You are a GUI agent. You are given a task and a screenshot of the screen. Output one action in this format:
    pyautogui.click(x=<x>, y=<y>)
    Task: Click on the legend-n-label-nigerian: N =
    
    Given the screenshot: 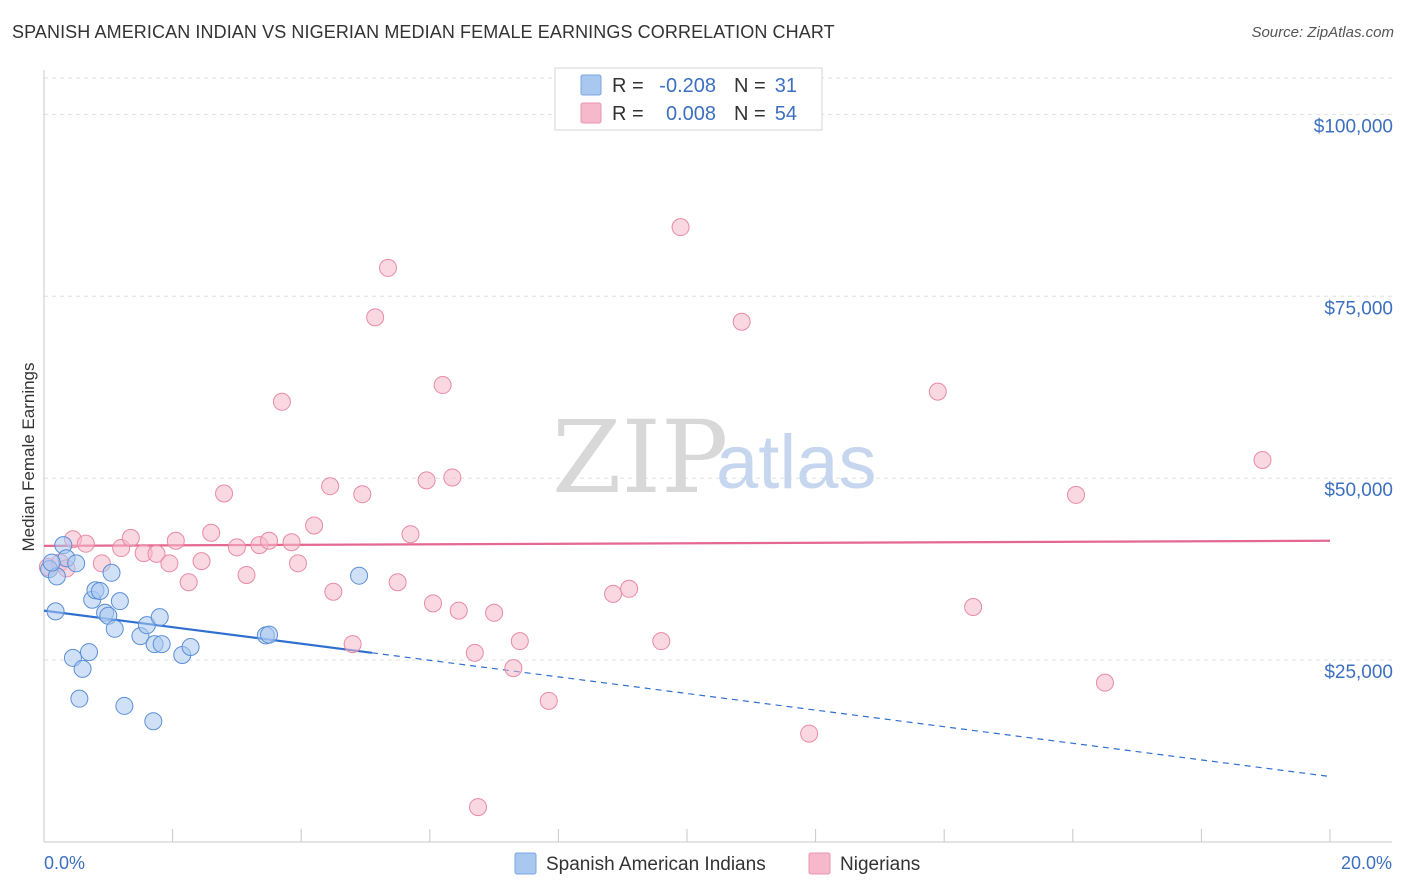 What is the action you would take?
    pyautogui.click(x=750, y=114)
    